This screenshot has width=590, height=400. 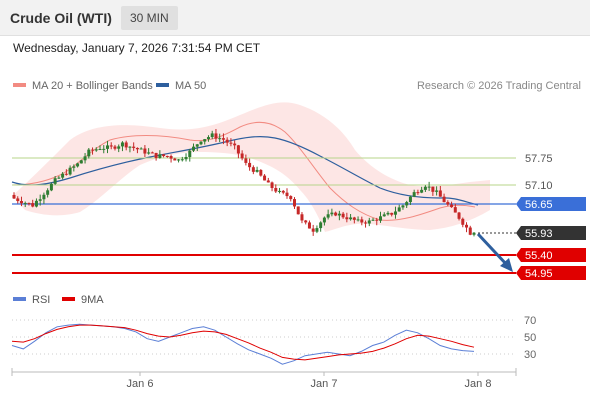 I want to click on ma50-line, so click(x=245, y=171).